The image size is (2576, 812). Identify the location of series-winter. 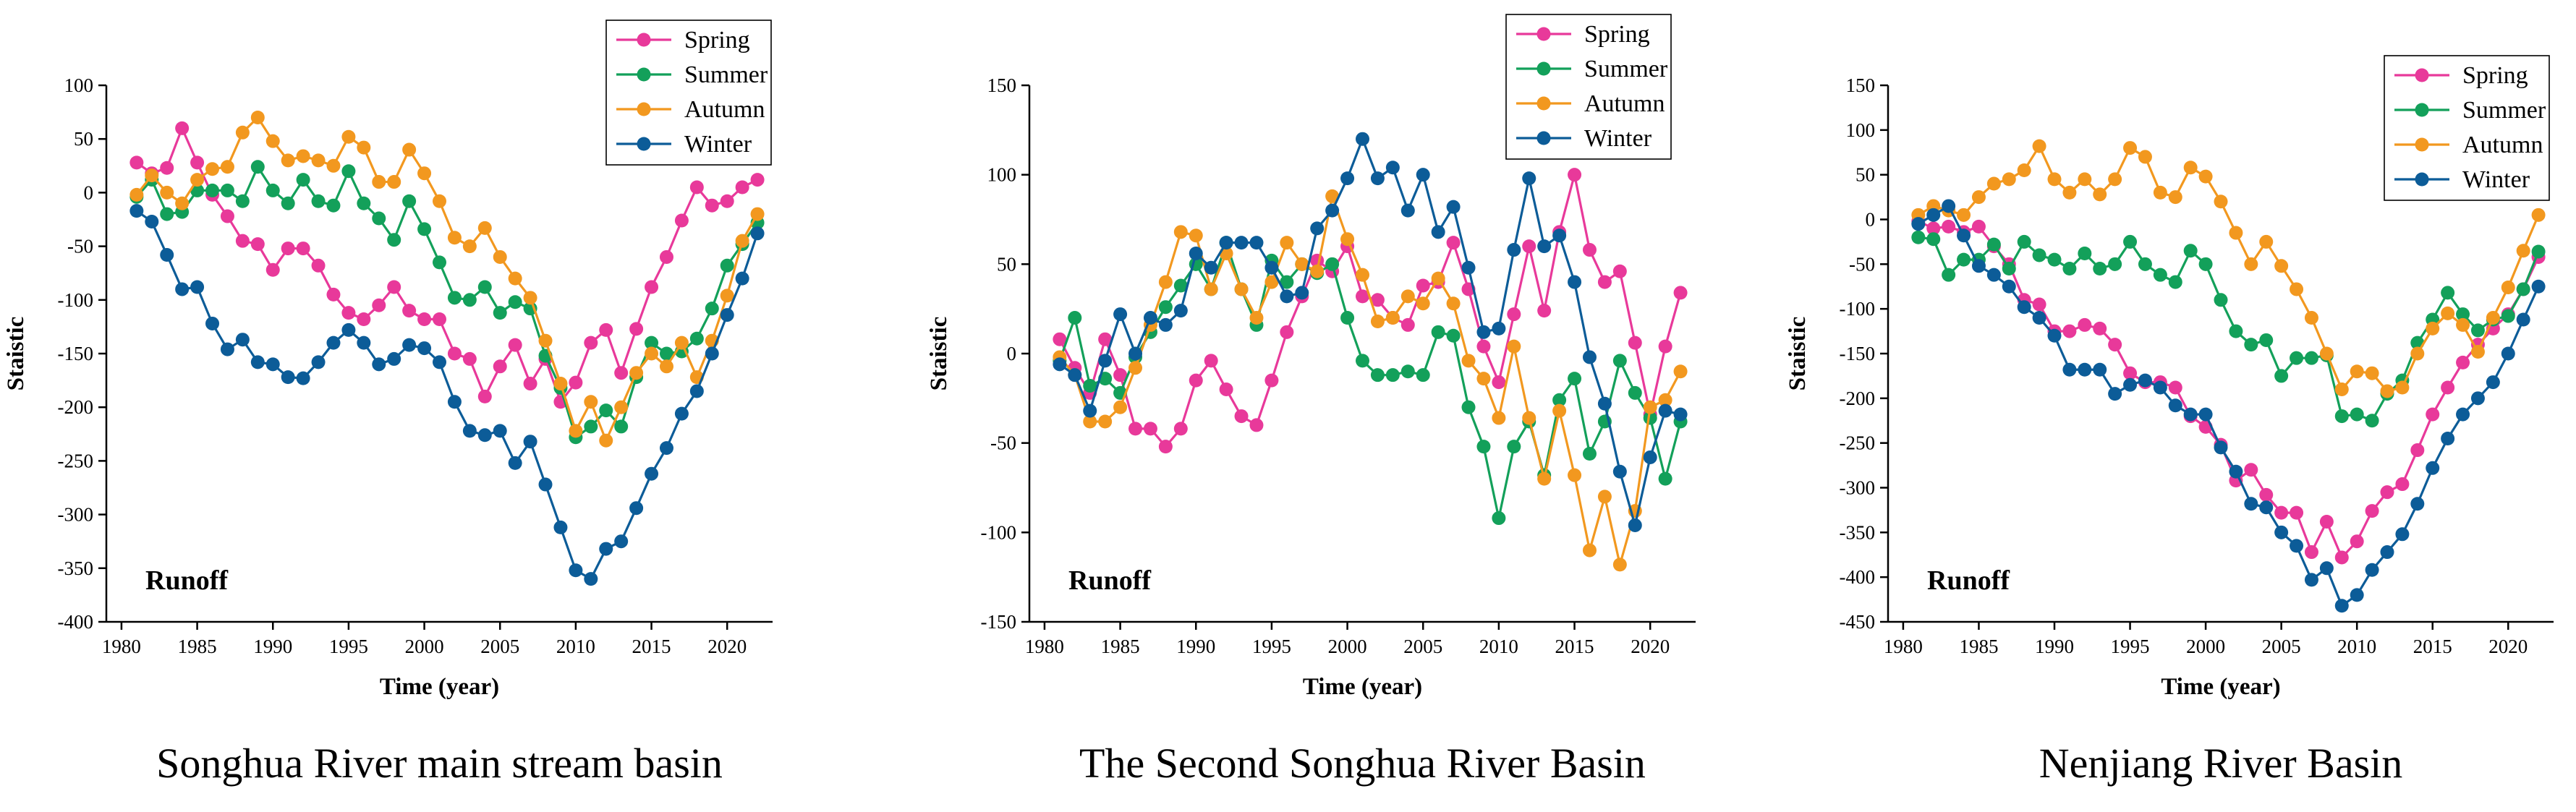
(2228, 406).